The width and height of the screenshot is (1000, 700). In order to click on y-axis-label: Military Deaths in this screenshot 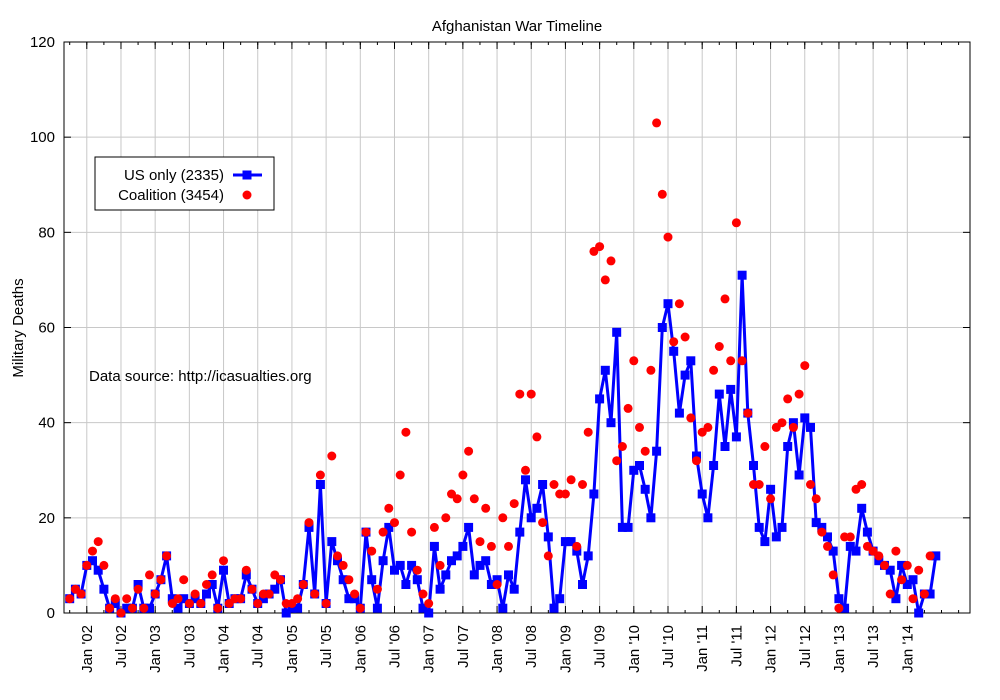, I will do `click(18, 327)`.